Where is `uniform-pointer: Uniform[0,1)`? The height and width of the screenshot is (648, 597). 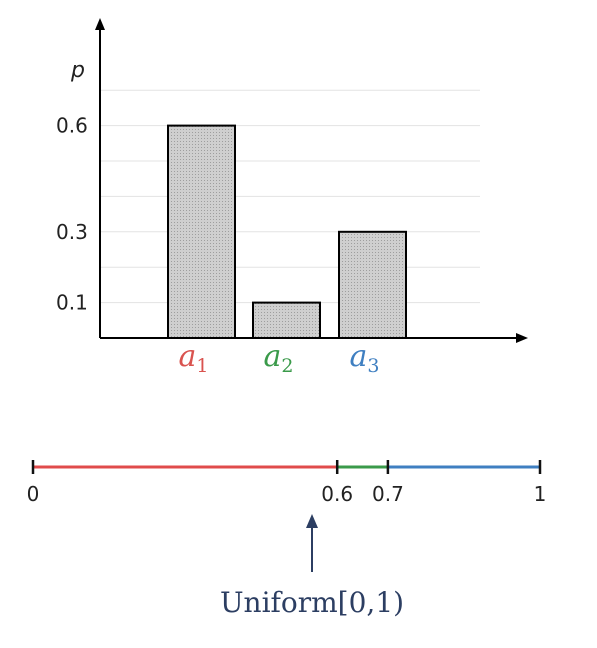 uniform-pointer: Uniform[0,1) is located at coordinates (312, 566).